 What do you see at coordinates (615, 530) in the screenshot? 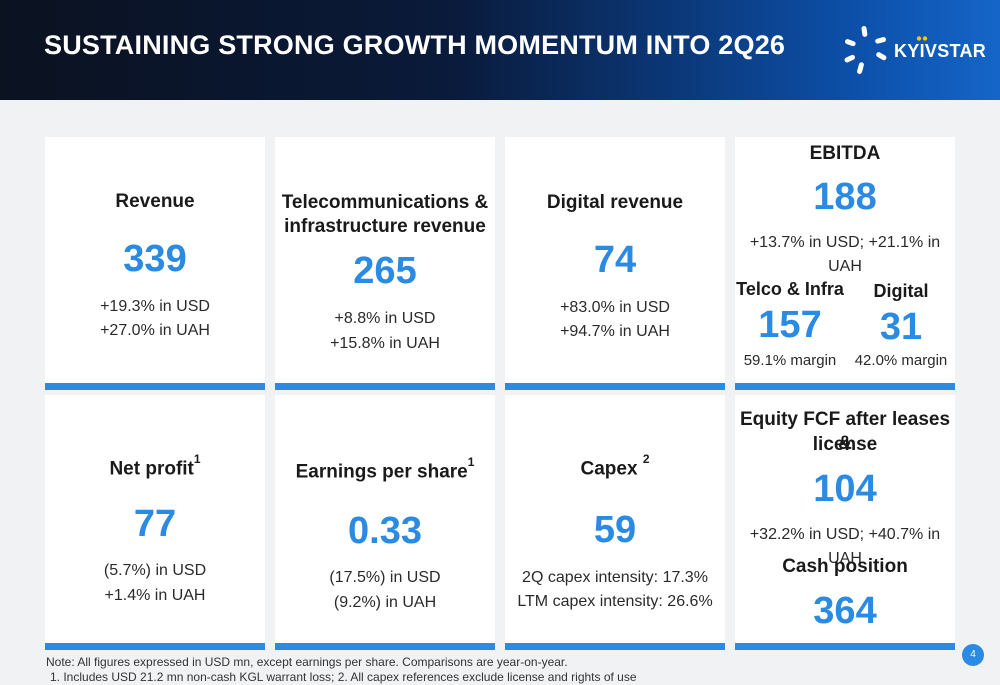
I see `capex-value: 59` at bounding box center [615, 530].